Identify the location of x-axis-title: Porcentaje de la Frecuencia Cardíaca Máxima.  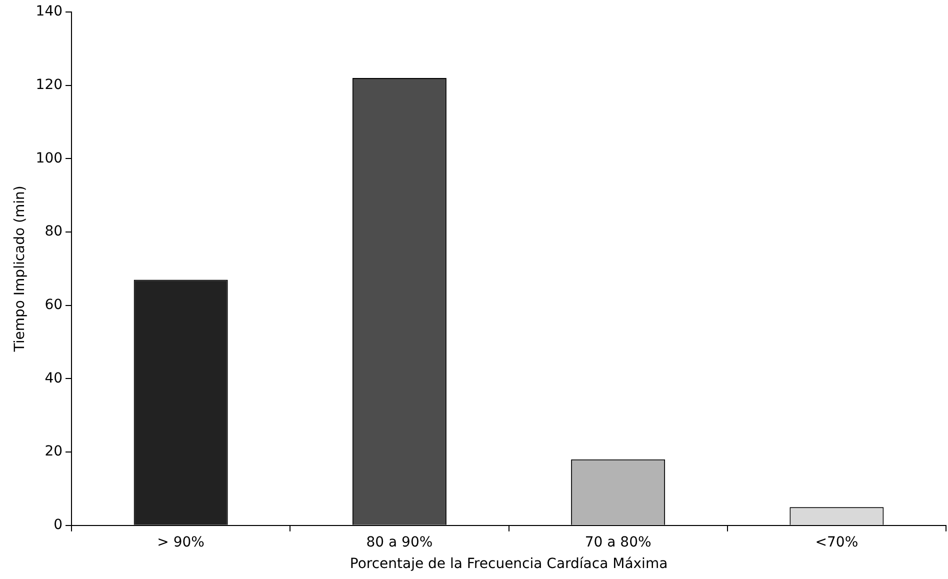
(509, 564).